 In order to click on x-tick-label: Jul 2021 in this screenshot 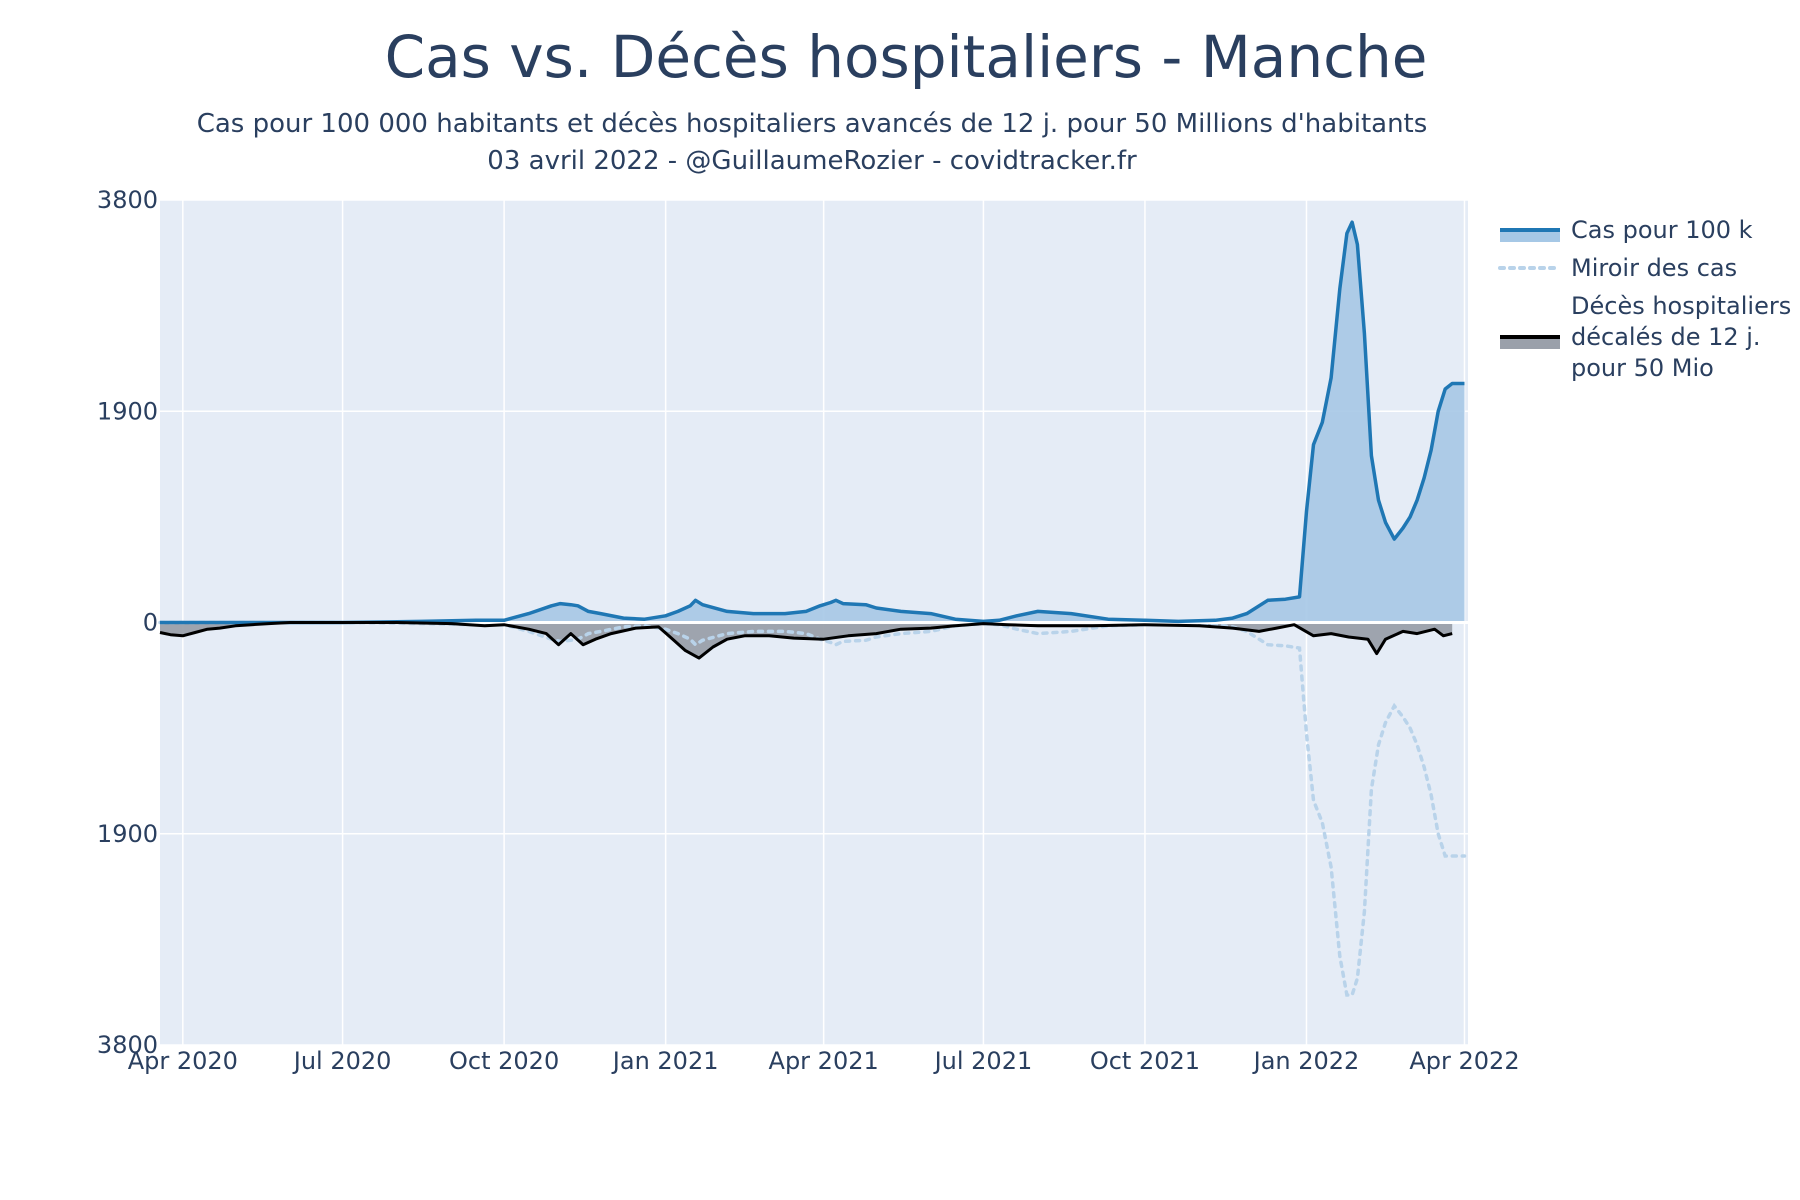, I will do `click(983, 1061)`.